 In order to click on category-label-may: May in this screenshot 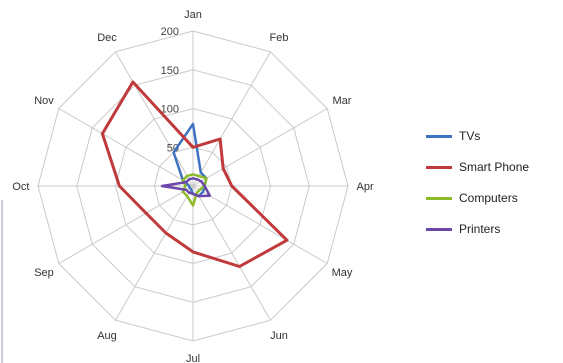, I will do `click(342, 273)`.